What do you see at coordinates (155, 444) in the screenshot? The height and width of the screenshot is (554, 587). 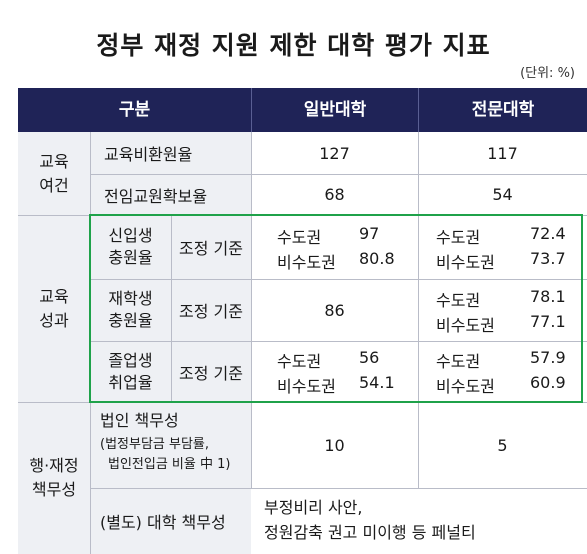 I see `row-label-note: (법정부담금 부담률,` at bounding box center [155, 444].